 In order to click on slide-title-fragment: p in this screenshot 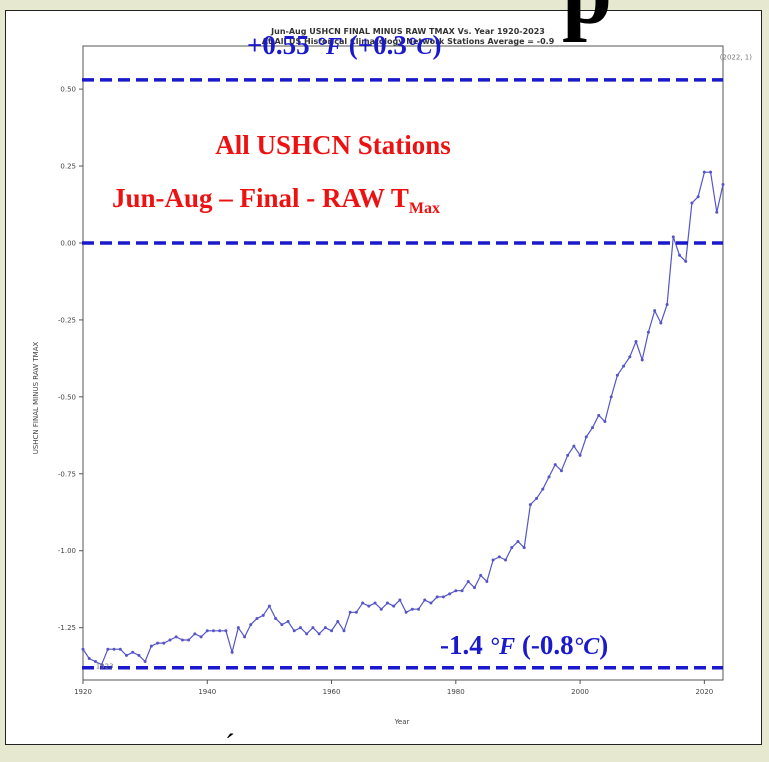, I will do `click(587, 22)`.